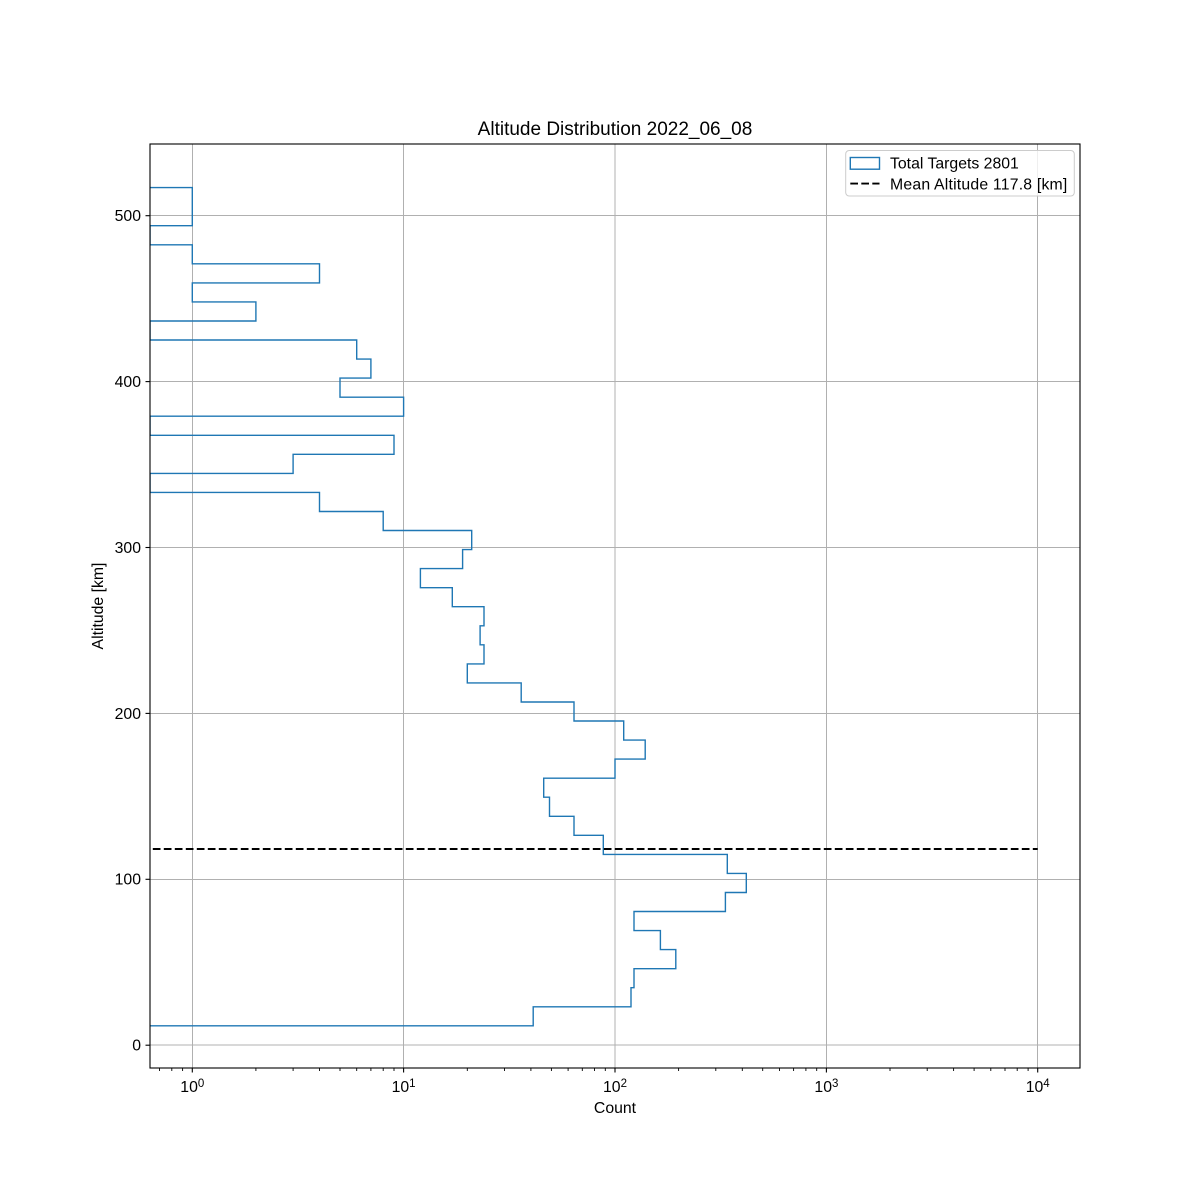  I want to click on svg-text: 500, so click(128, 216).